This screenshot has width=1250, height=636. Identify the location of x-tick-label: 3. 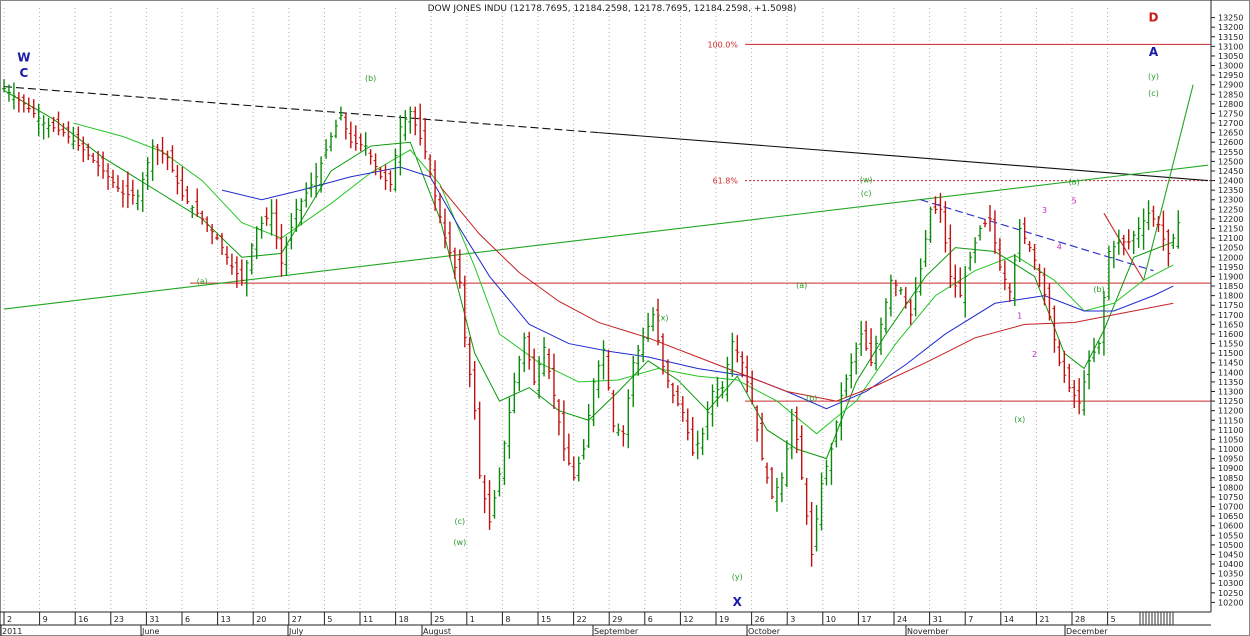
(792, 619).